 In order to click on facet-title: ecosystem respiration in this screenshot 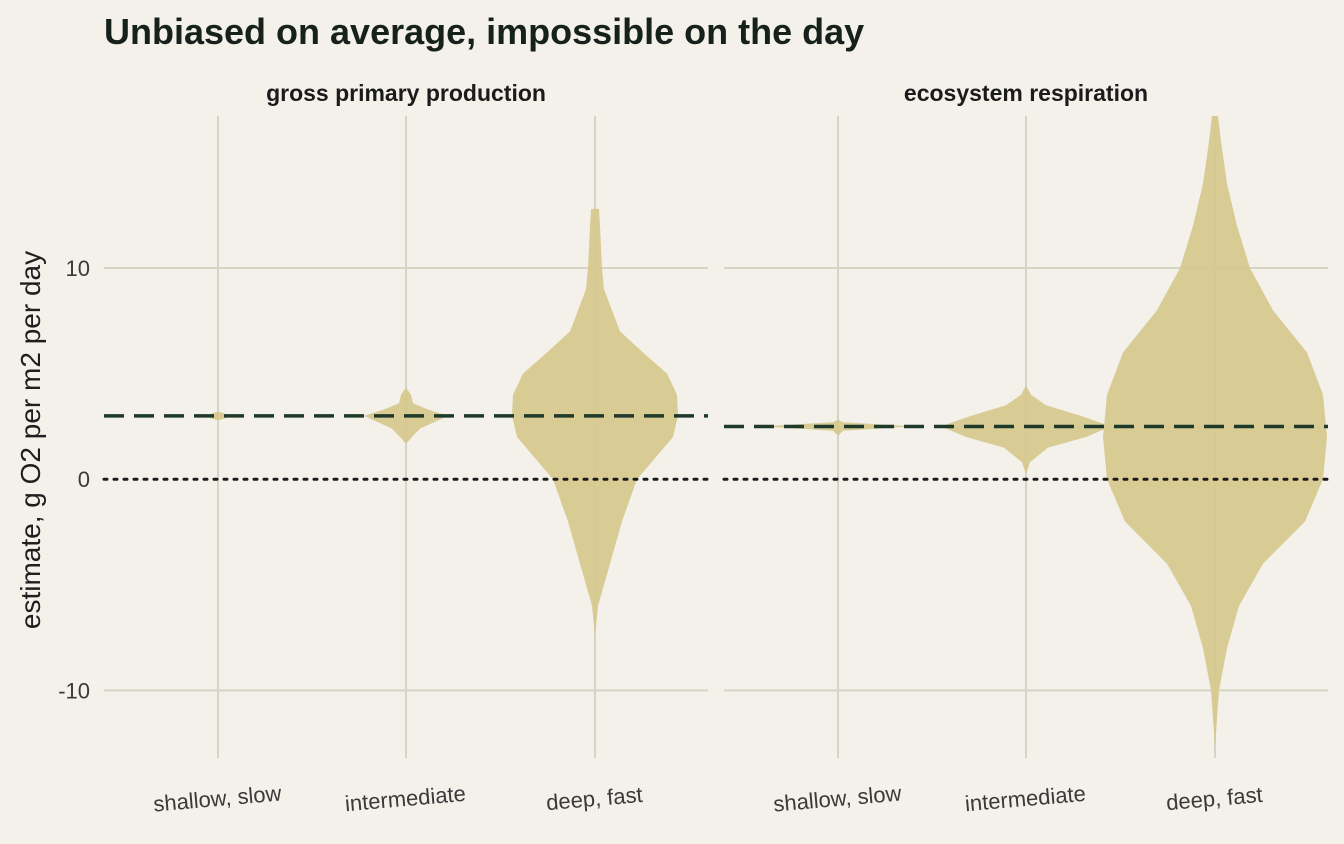, I will do `click(1026, 93)`.